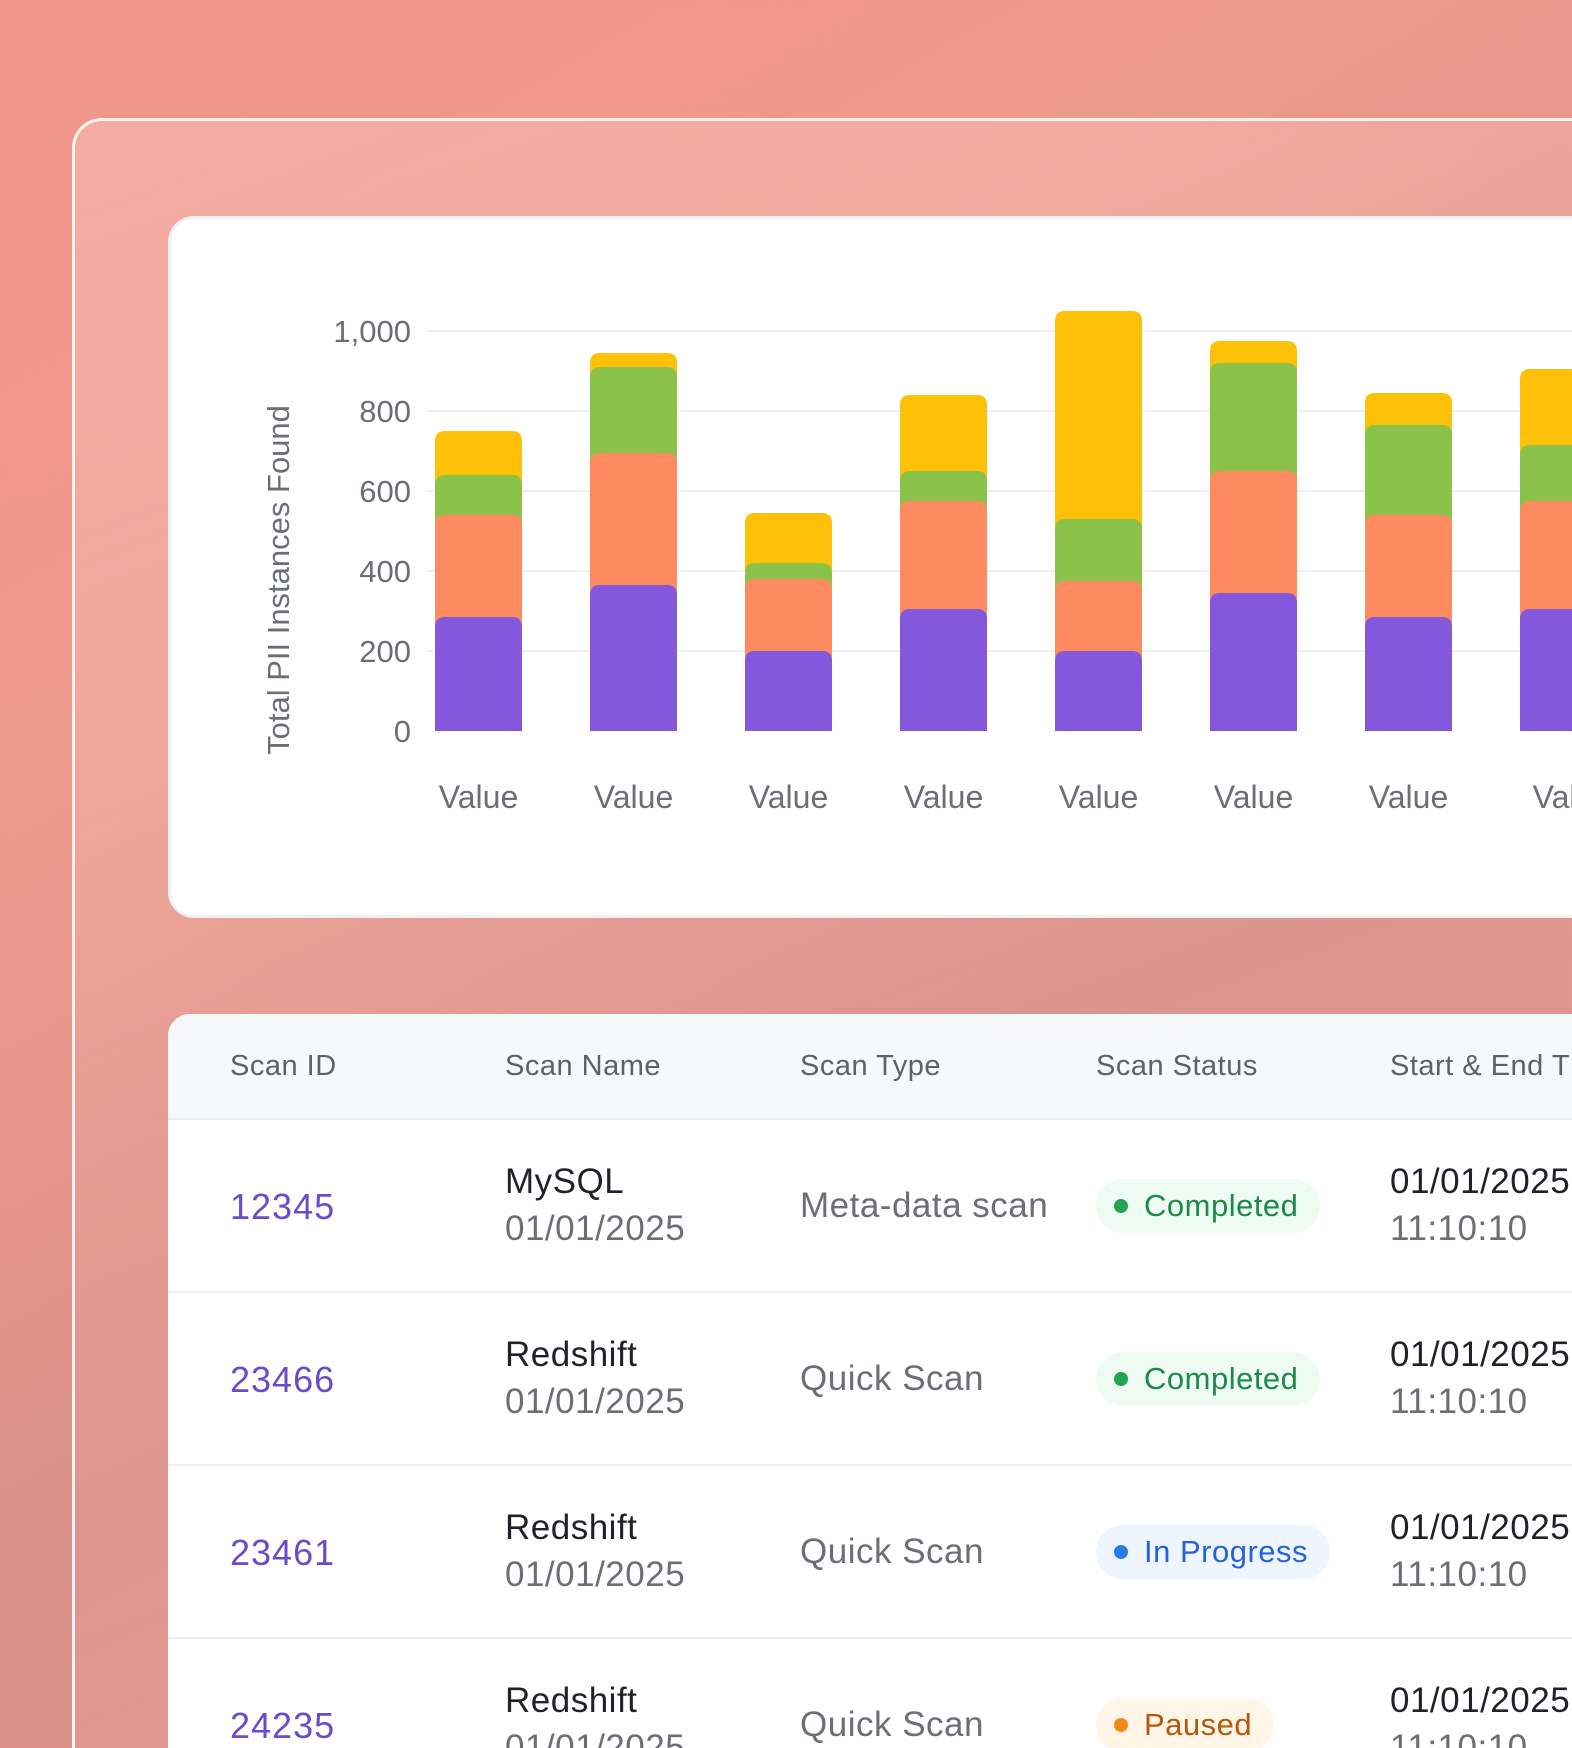 Image resolution: width=1572 pixels, height=1748 pixels. Describe the element at coordinates (385, 411) in the screenshot. I see `y-tick-label: 800` at that location.